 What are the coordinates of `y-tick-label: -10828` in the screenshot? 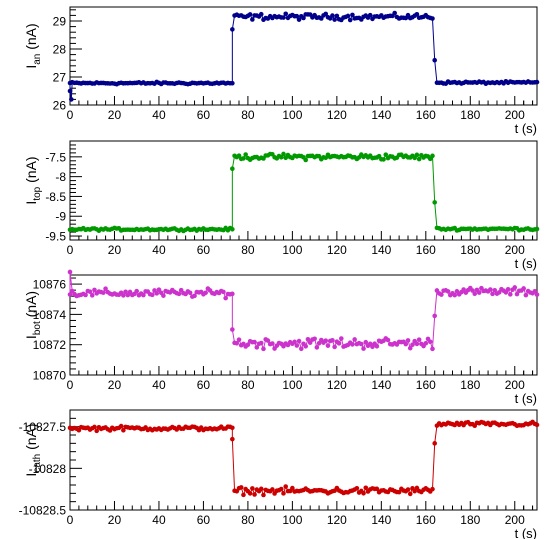 It's located at (48, 469).